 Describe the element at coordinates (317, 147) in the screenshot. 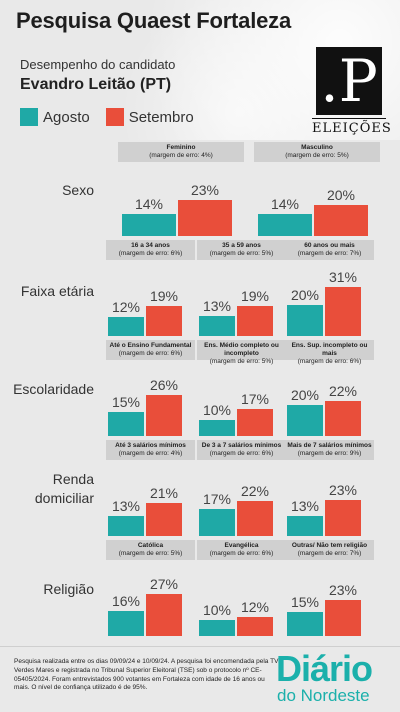

I see `subgroup-name: Masculino` at that location.